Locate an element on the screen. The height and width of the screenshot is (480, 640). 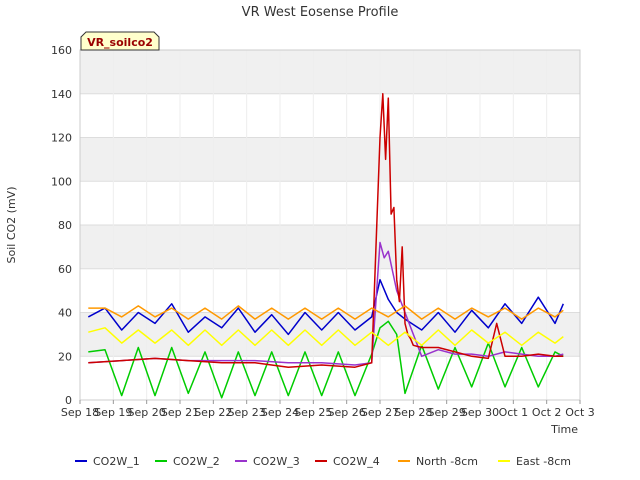
badge-box is located at coordinates (120, 41).